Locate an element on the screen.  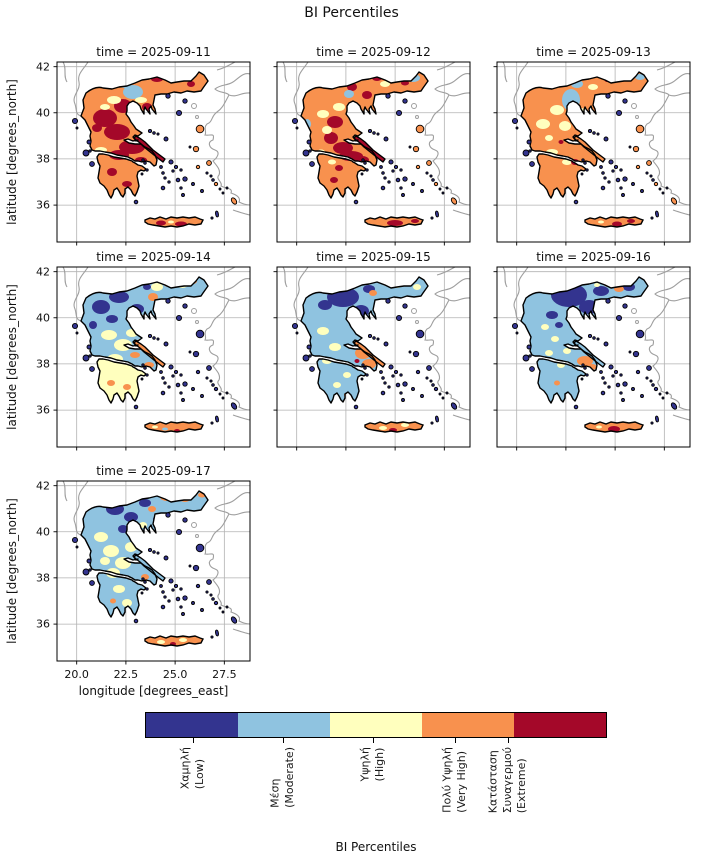
peloponnese is located at coordinates (341, 381).